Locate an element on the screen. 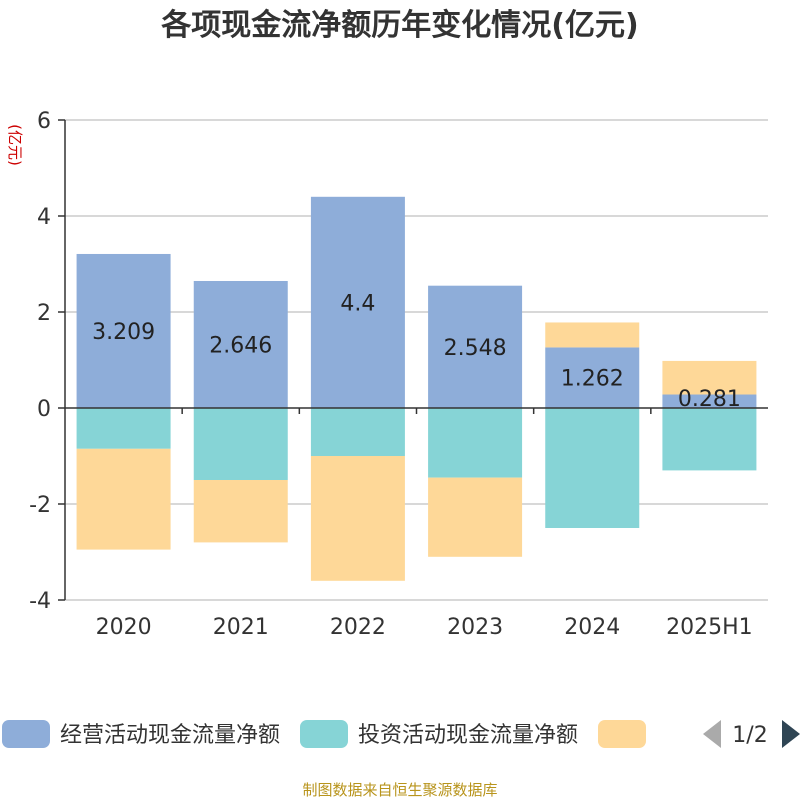 The image size is (800, 800). y-tick-label: 6 is located at coordinates (44, 121).